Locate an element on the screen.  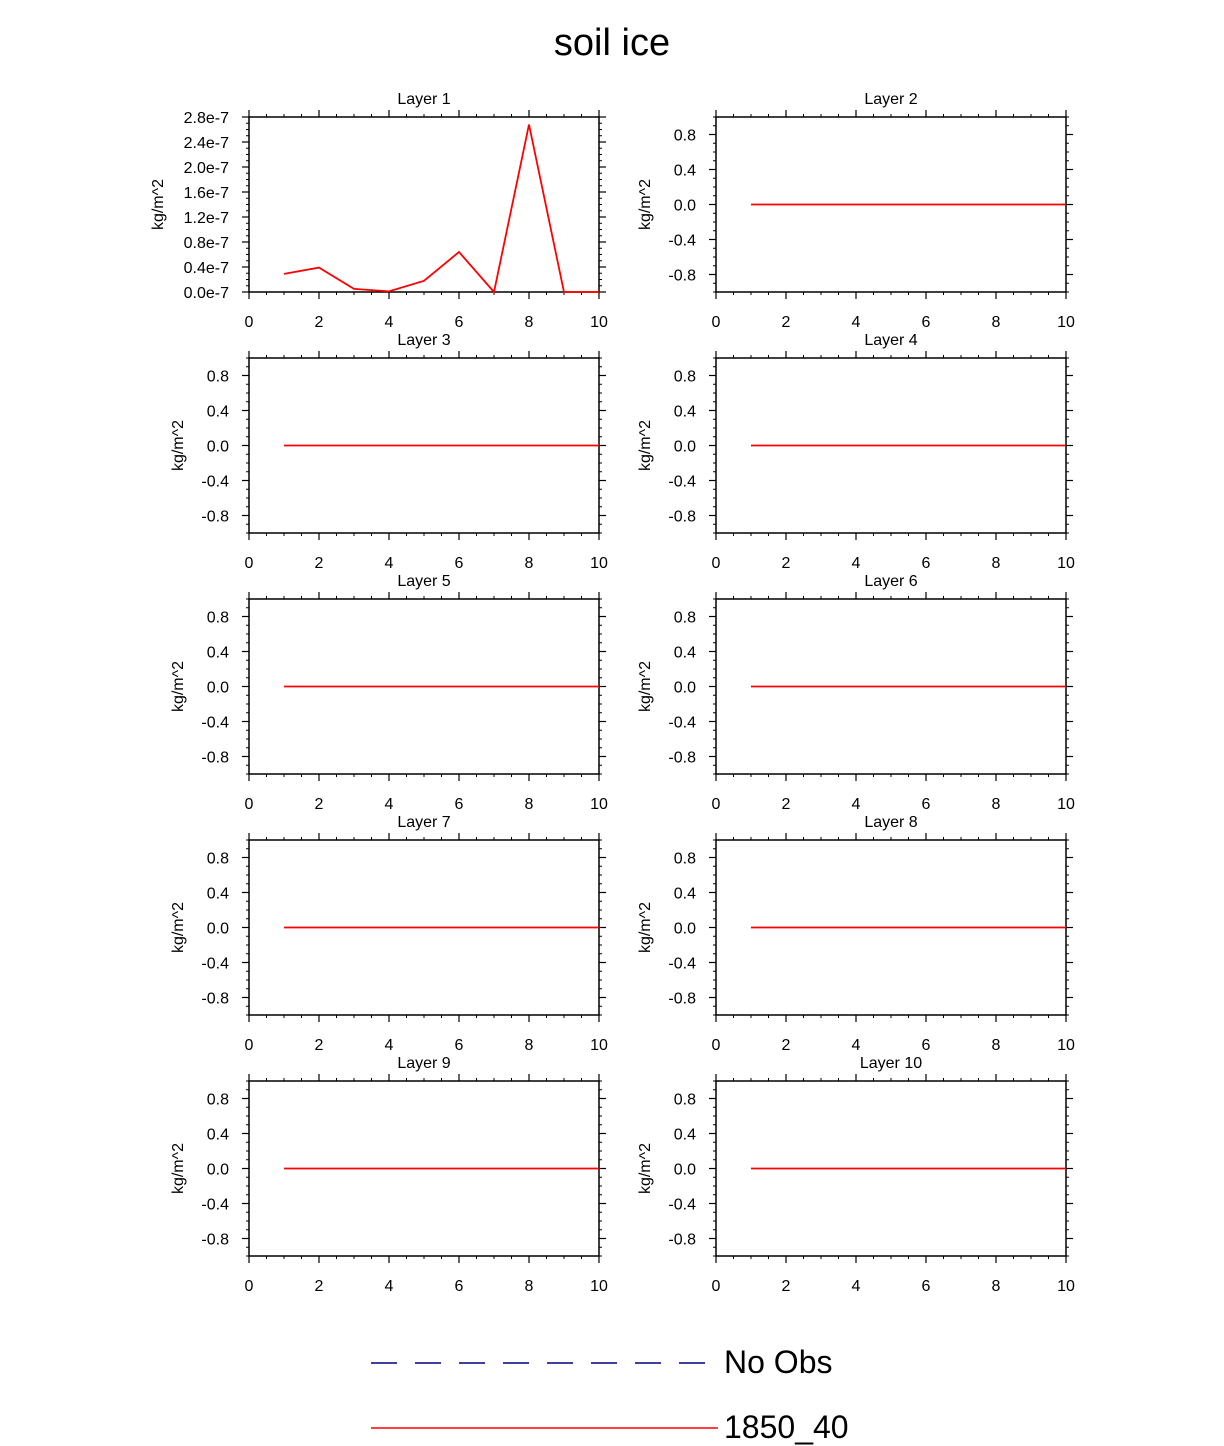
figure-title: soil ice is located at coordinates (612, 43).